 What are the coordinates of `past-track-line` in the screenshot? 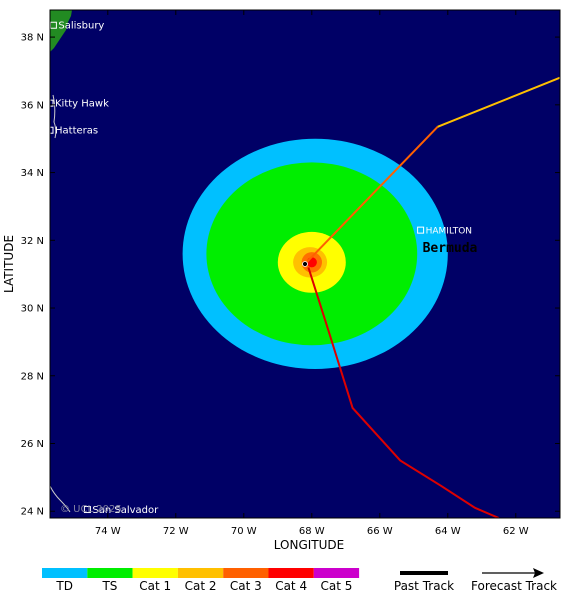 It's located at (403, 392).